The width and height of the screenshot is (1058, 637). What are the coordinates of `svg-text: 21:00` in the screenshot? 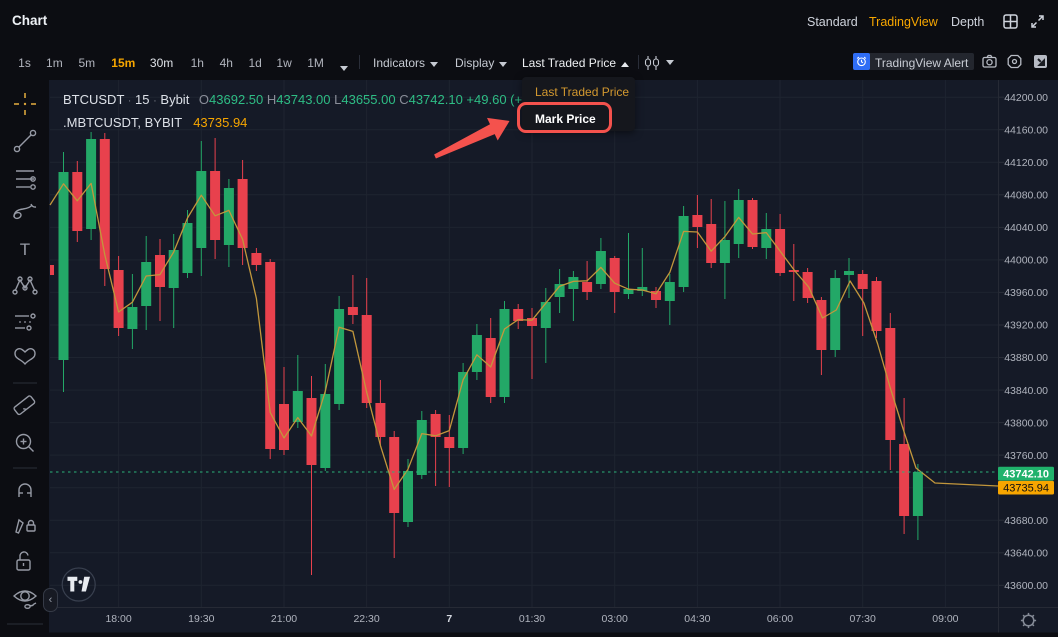 It's located at (284, 619).